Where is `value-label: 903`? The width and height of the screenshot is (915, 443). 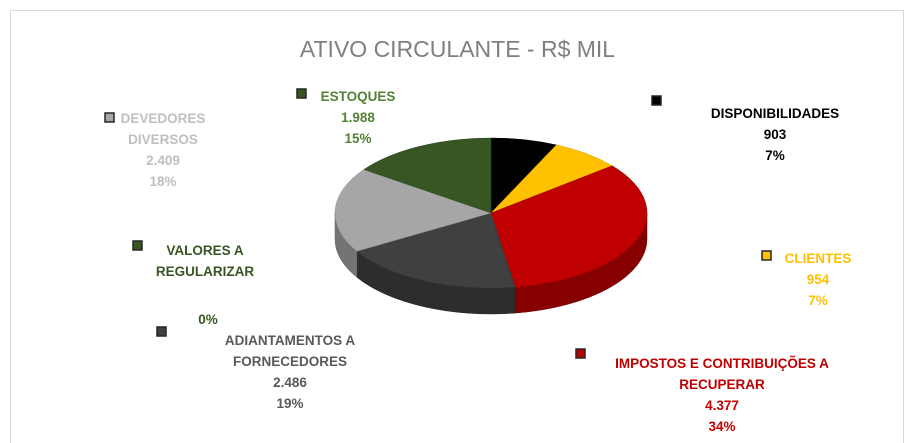 value-label: 903 is located at coordinates (775, 134).